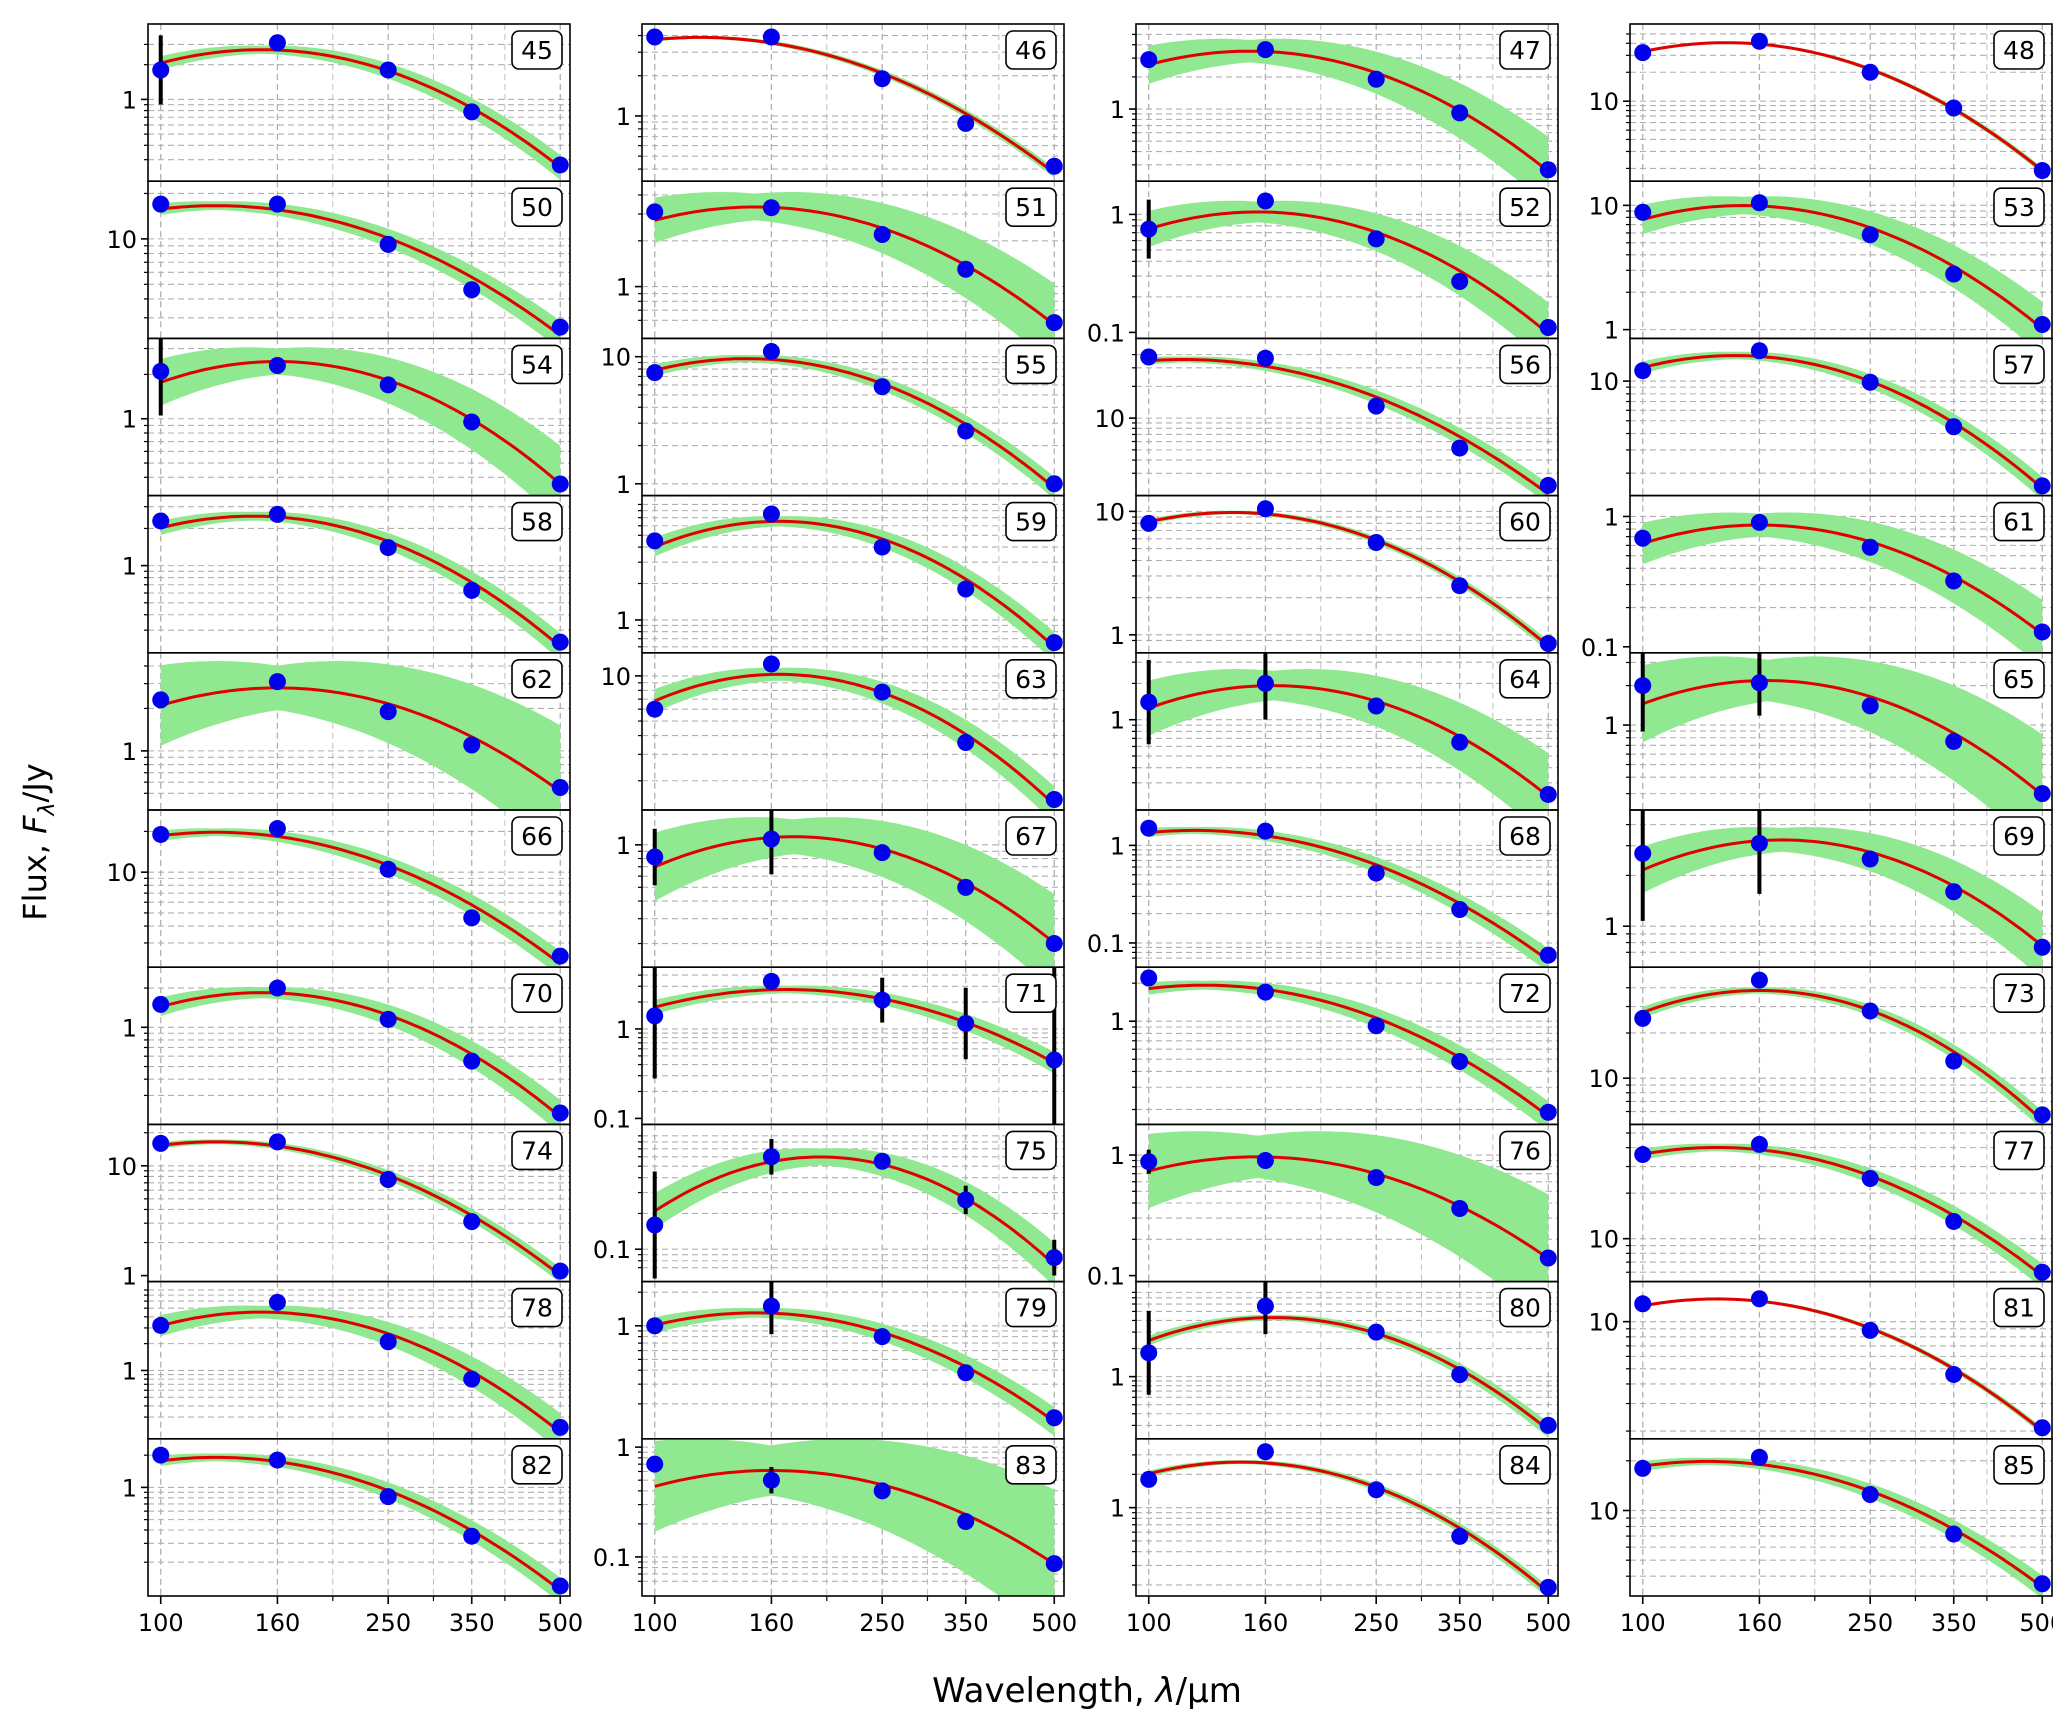 This screenshot has width=2053, height=1728. What do you see at coordinates (346, 102) in the screenshot?
I see `panel-45: 1 45` at bounding box center [346, 102].